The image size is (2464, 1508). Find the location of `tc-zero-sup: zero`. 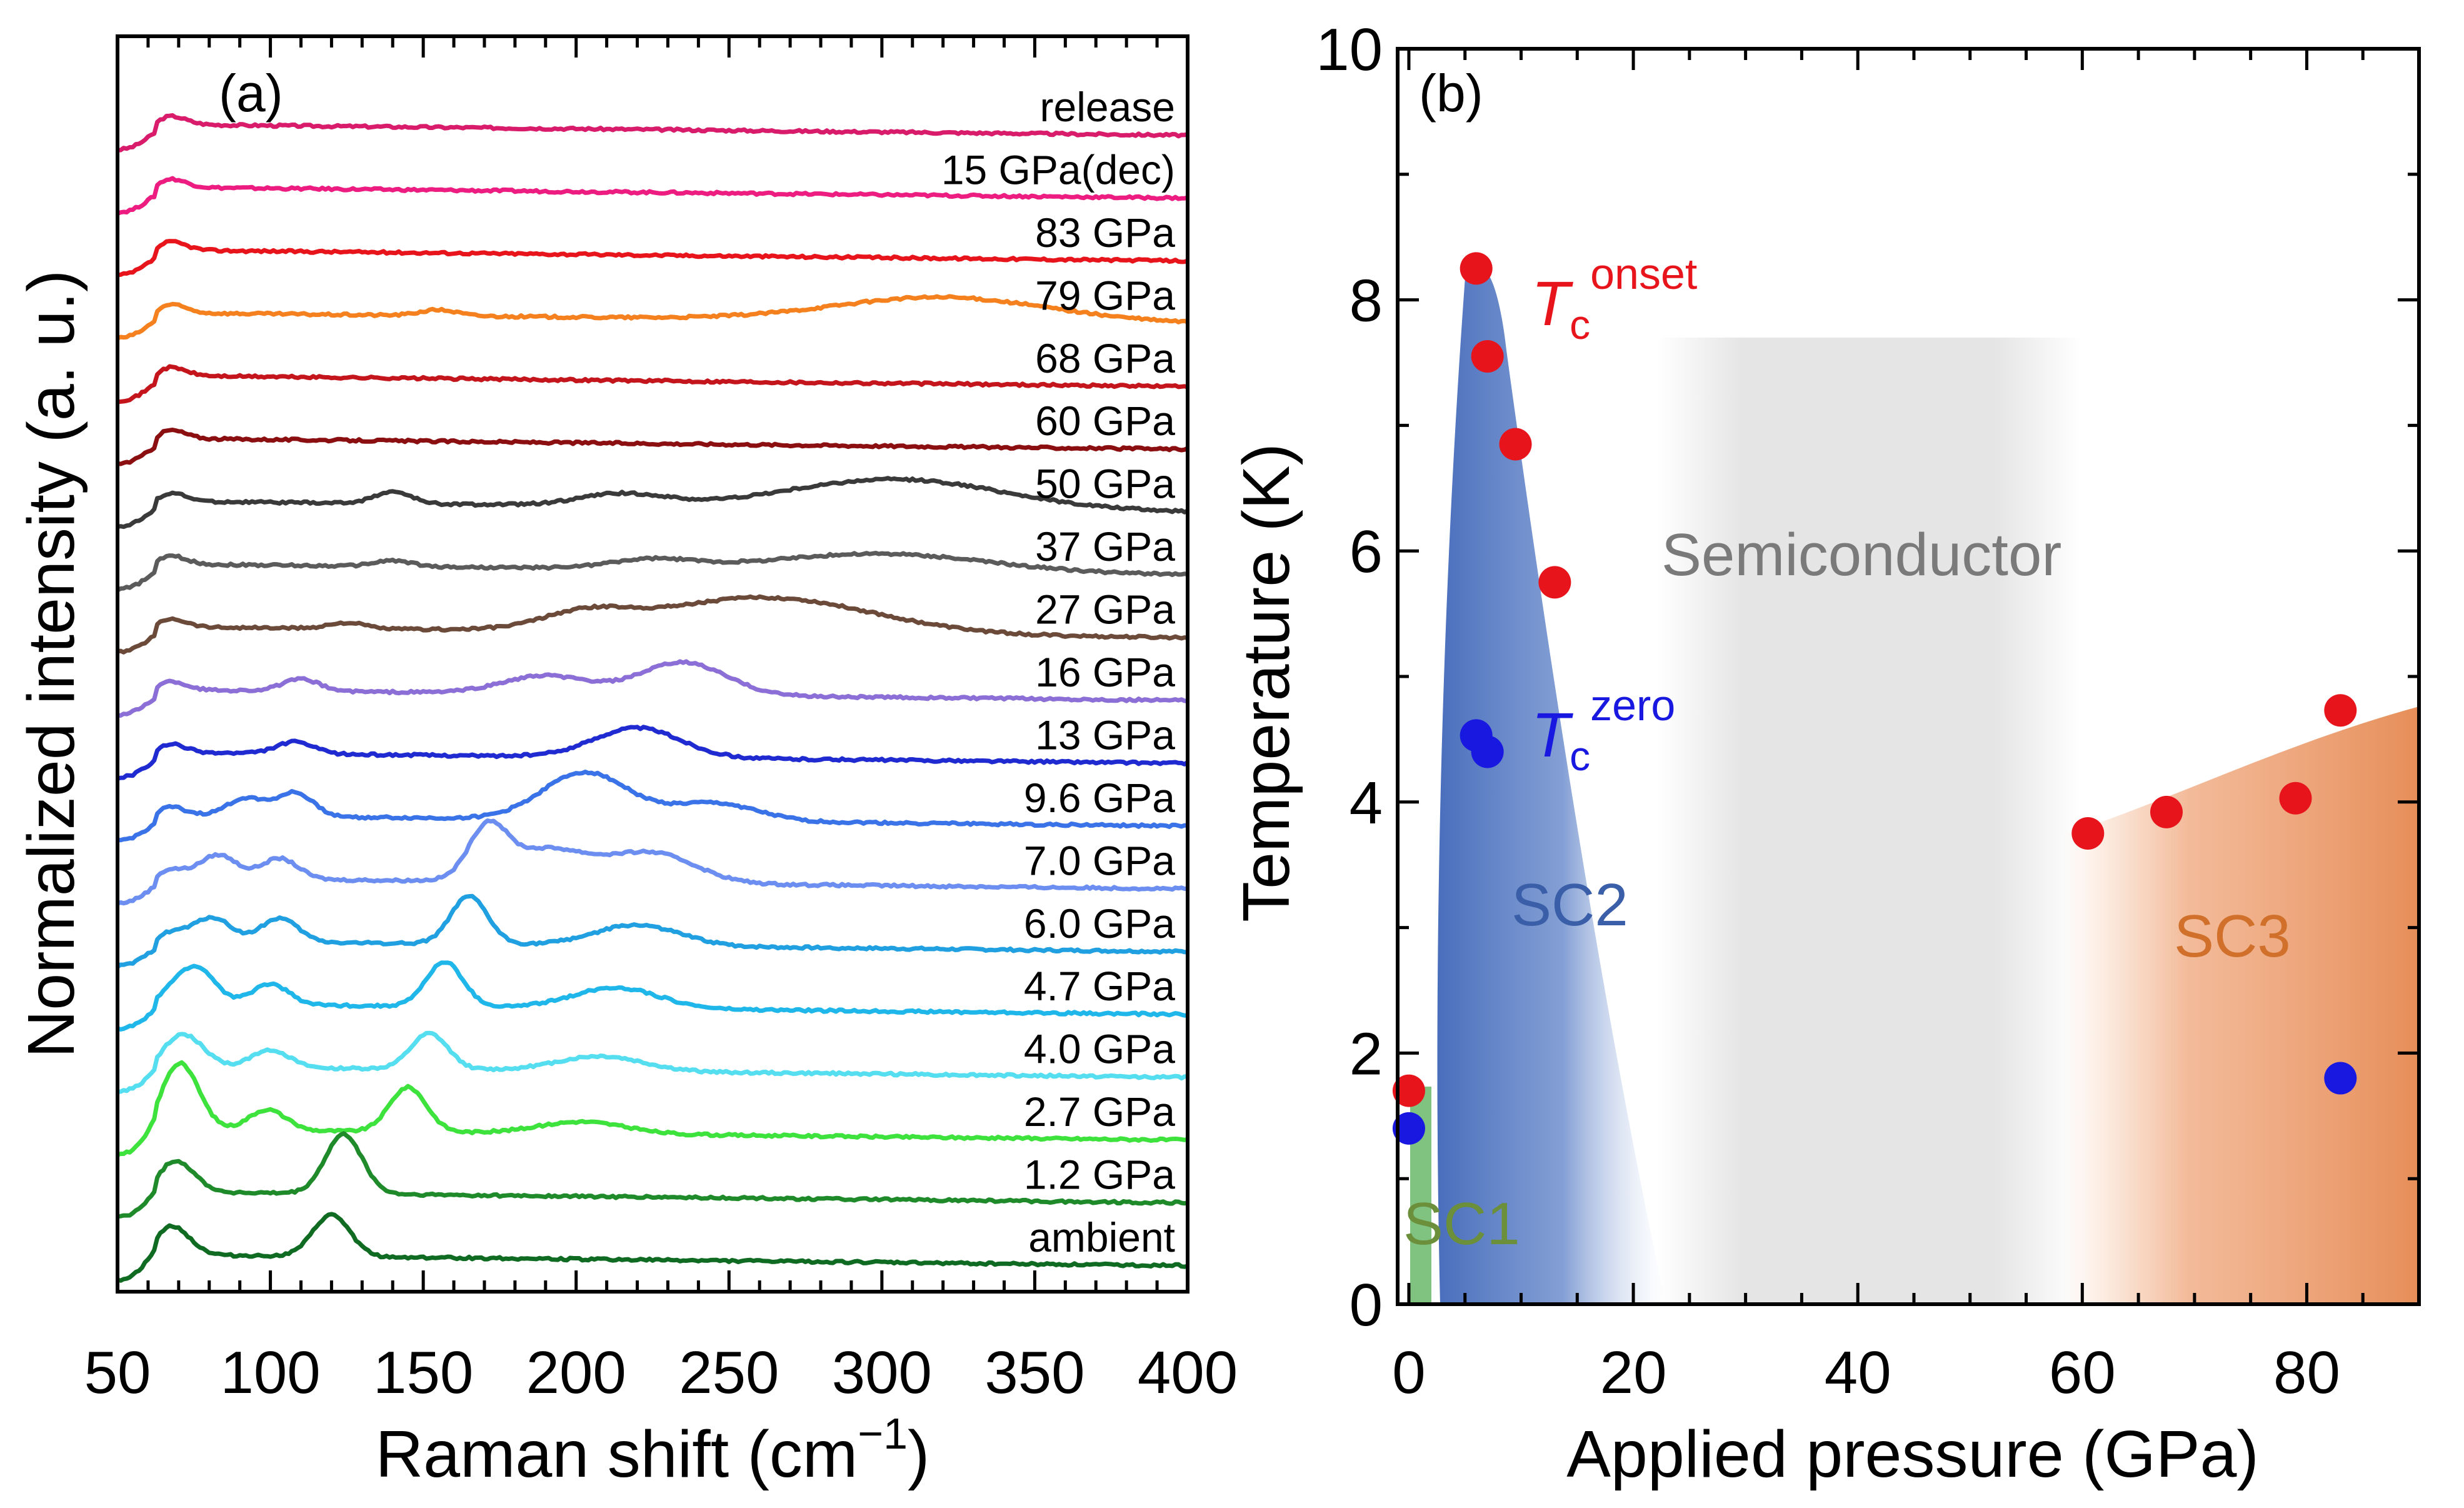

tc-zero-sup: zero is located at coordinates (1633, 705).